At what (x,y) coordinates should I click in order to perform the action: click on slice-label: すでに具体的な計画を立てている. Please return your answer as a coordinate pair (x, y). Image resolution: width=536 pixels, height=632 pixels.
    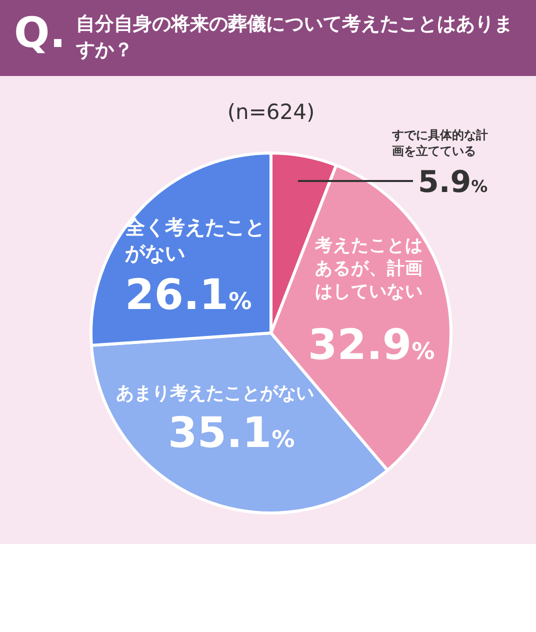
    Looking at the image, I should click on (440, 144).